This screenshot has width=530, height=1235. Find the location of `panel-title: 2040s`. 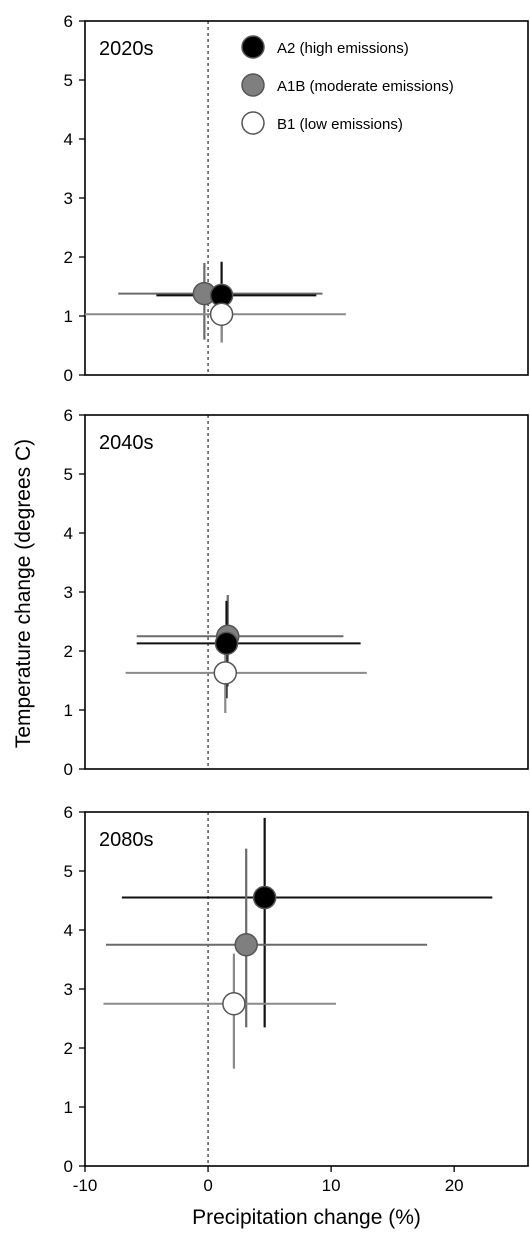

panel-title: 2040s is located at coordinates (126, 443).